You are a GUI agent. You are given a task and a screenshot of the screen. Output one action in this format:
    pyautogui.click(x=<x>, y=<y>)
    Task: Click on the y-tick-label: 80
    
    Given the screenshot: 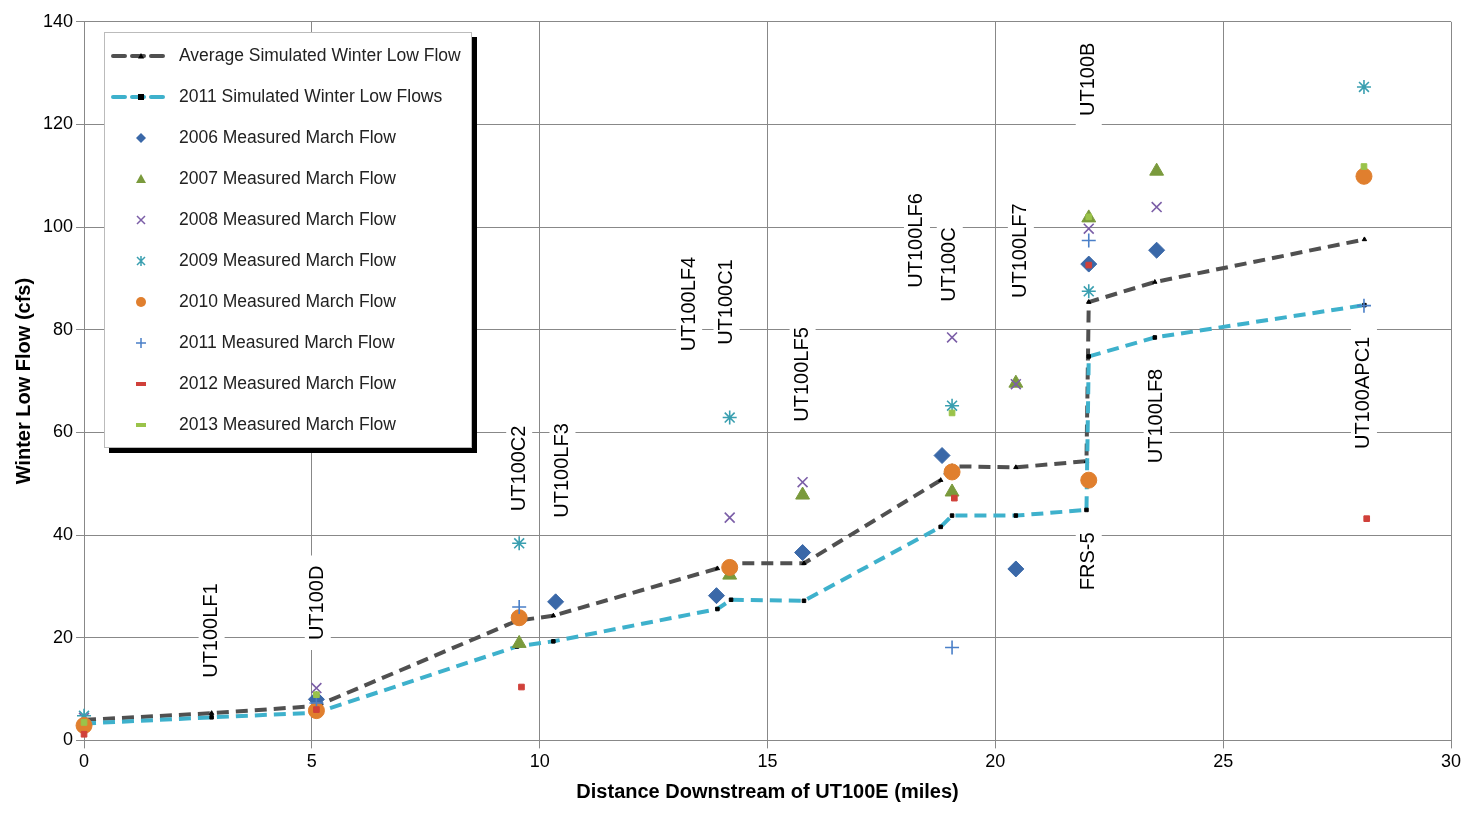 What is the action you would take?
    pyautogui.click(x=63, y=328)
    